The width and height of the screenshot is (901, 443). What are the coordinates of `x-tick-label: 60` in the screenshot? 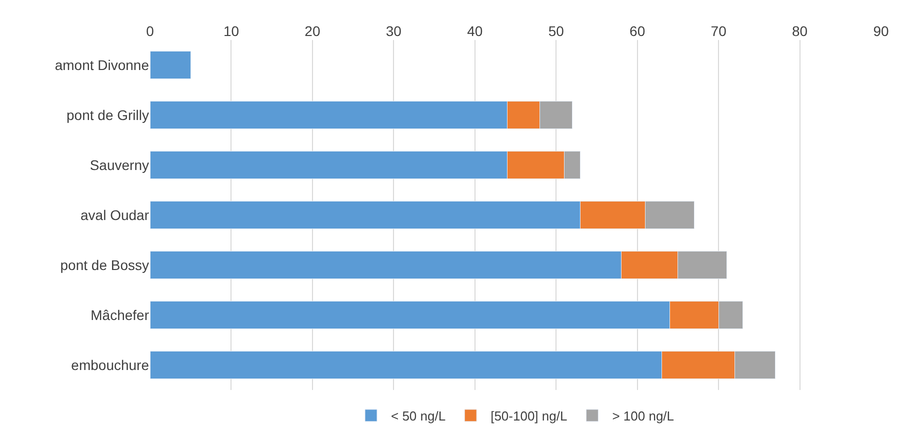 It's located at (638, 31).